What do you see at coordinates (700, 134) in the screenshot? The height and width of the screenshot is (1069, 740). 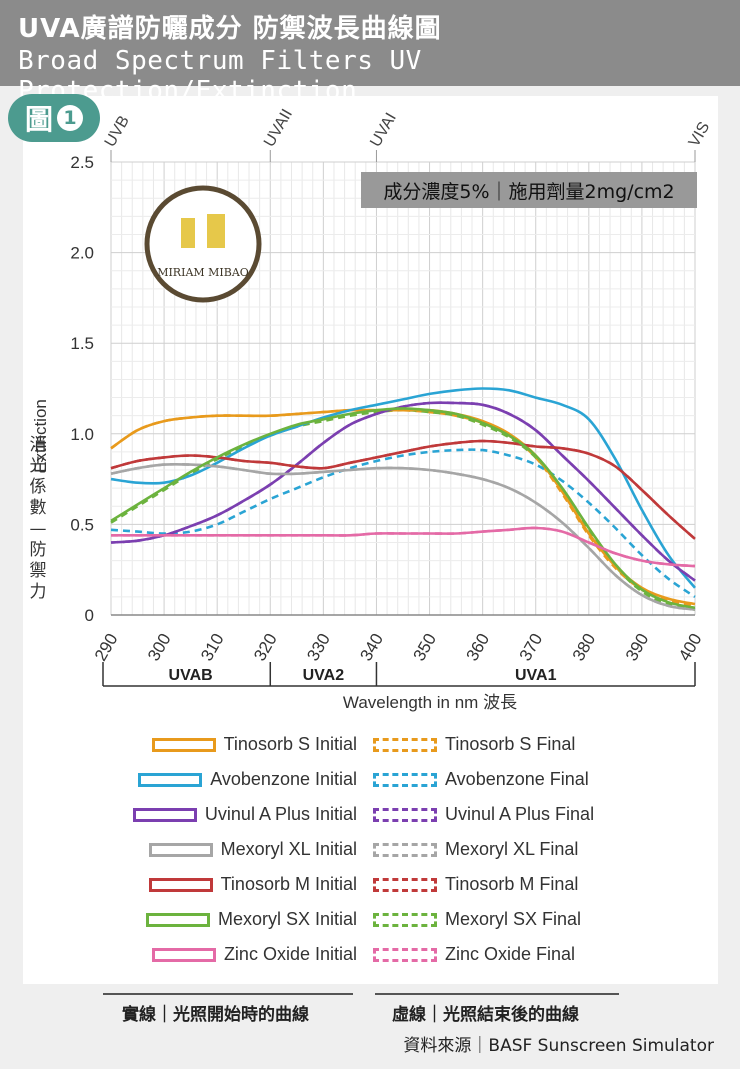 I see `top-marker-label: VIS` at bounding box center [700, 134].